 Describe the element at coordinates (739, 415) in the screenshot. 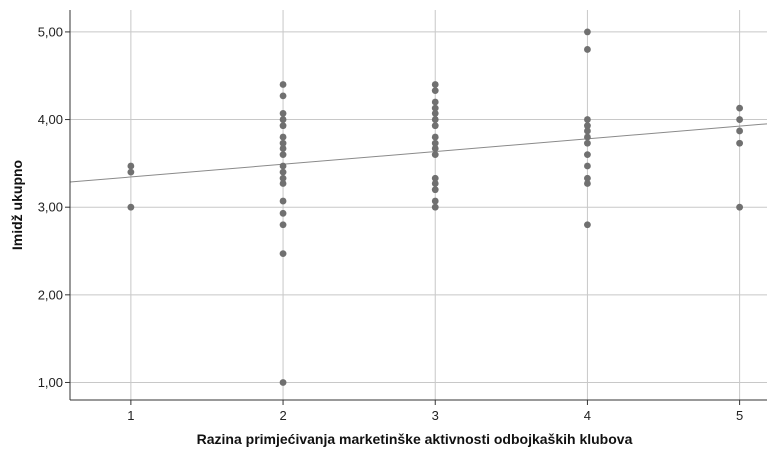

I see `x-tick-label: 5` at that location.